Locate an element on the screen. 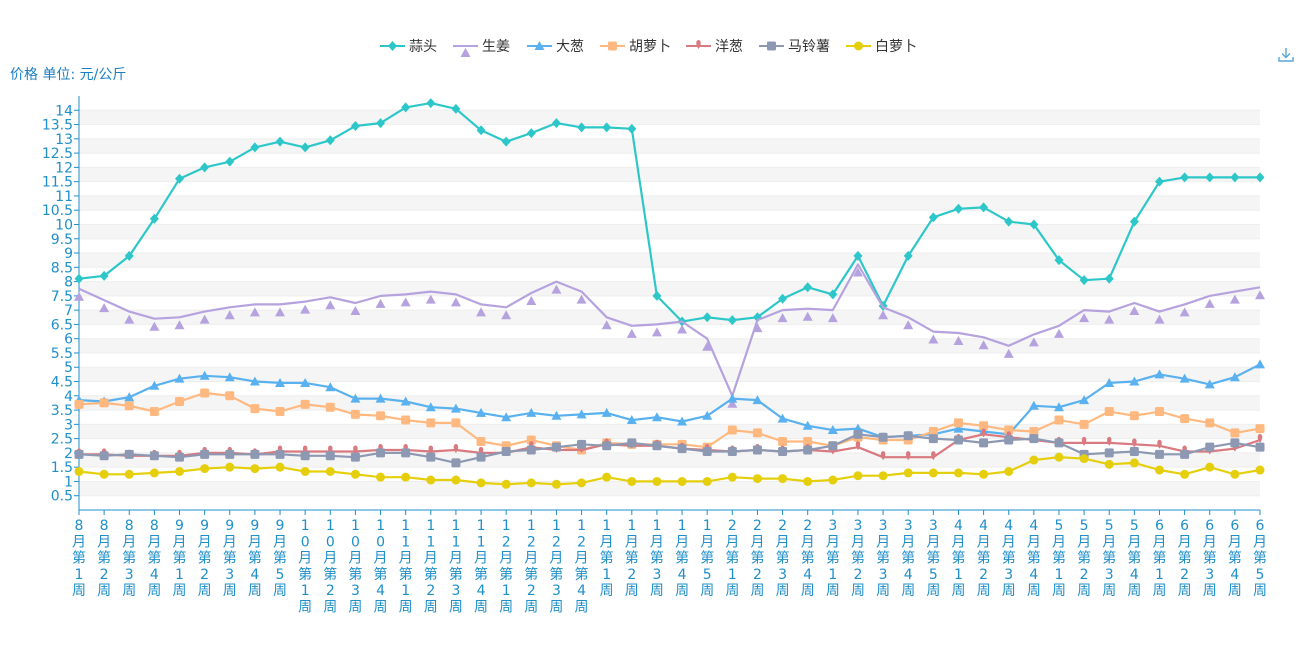 Image resolution: width=1300 pixels, height=650 pixels. legend-label: 蒜头 is located at coordinates (423, 47).